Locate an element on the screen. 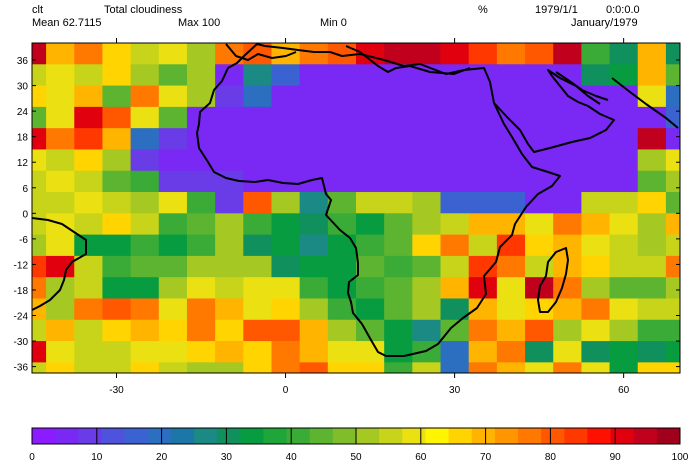 This screenshot has width=697, height=476. max-label: Max 100 is located at coordinates (199, 23).